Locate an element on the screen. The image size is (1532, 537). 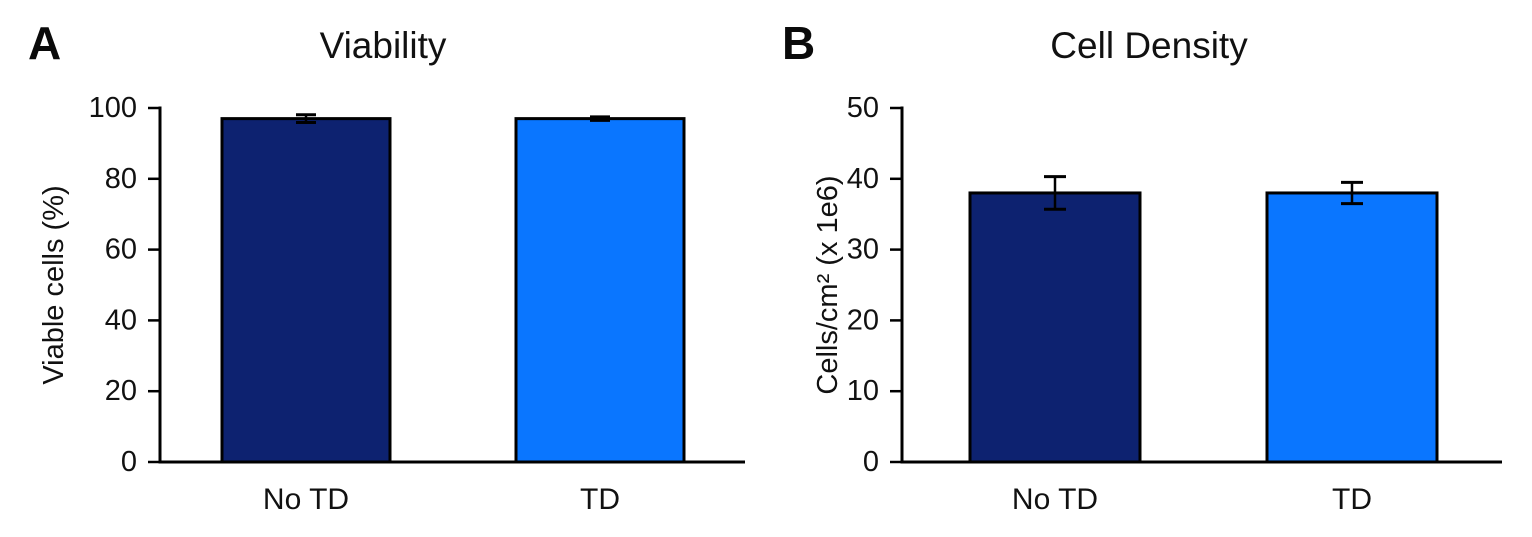
panel-letter-b: B is located at coordinates (799, 43).